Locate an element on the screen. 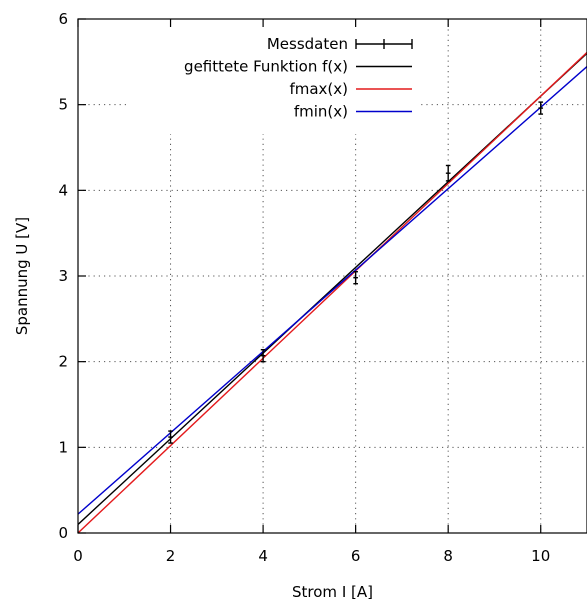 The width and height of the screenshot is (587, 608). x-axis-label: Strom I [A] is located at coordinates (332, 592).